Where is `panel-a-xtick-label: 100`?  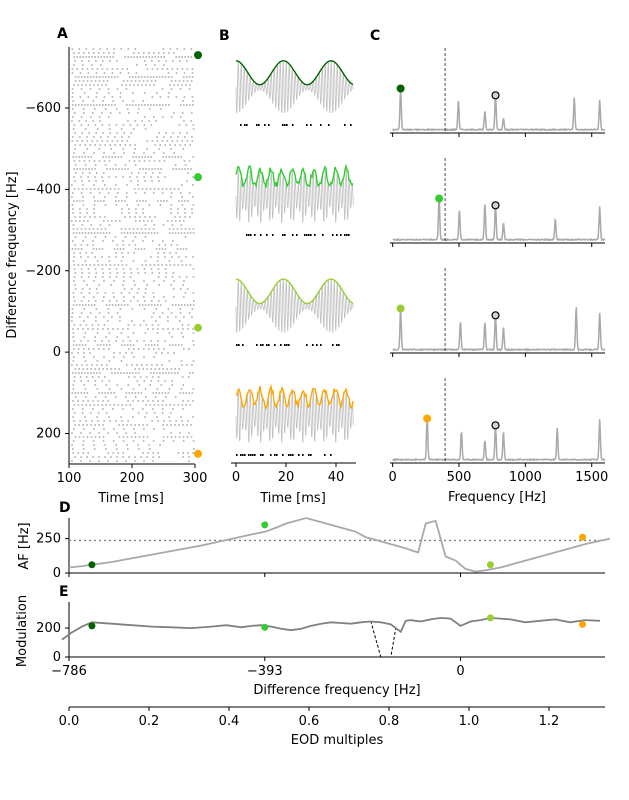 panel-a-xtick-label: 100 is located at coordinates (69, 478).